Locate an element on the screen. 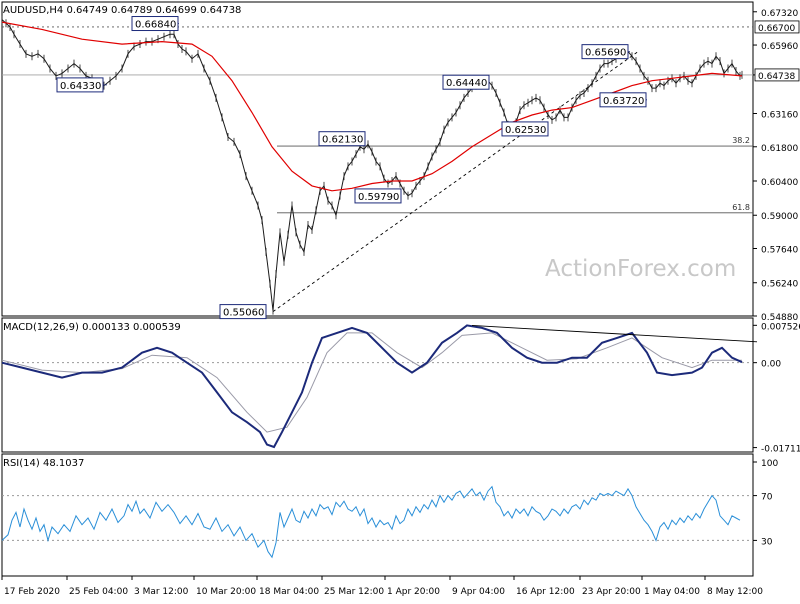  right-price-box-label: 0.64738 is located at coordinates (776, 77).